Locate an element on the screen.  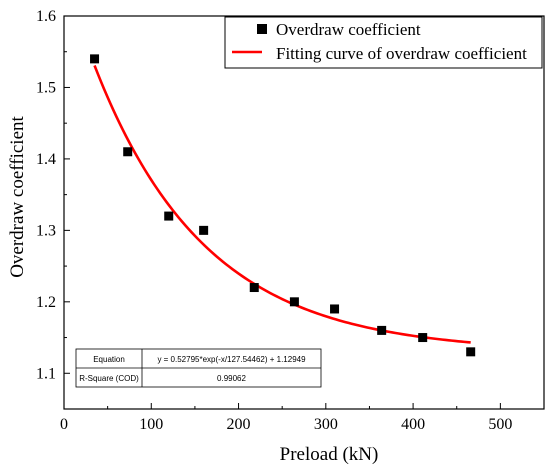
y-tick-label: 1.2 is located at coordinates (46, 302).